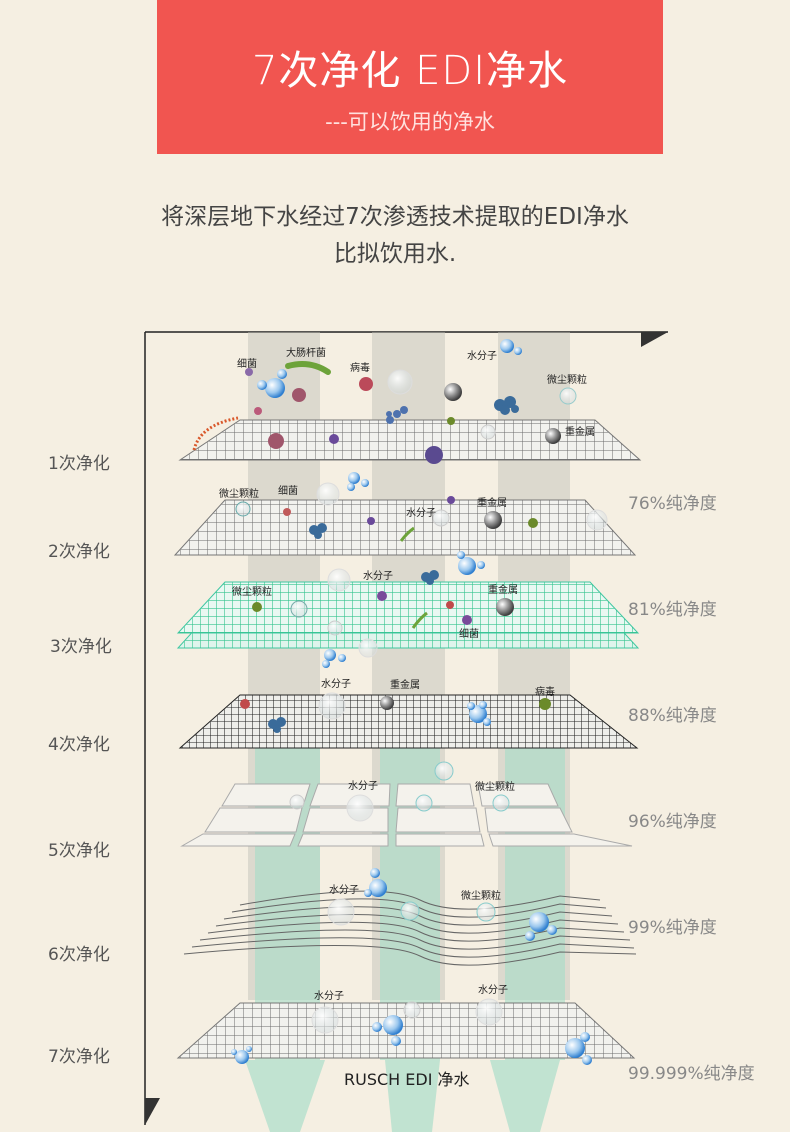  Describe the element at coordinates (410, 71) in the screenshot. I see `banner-title: 7次净化 EDI净水` at that location.